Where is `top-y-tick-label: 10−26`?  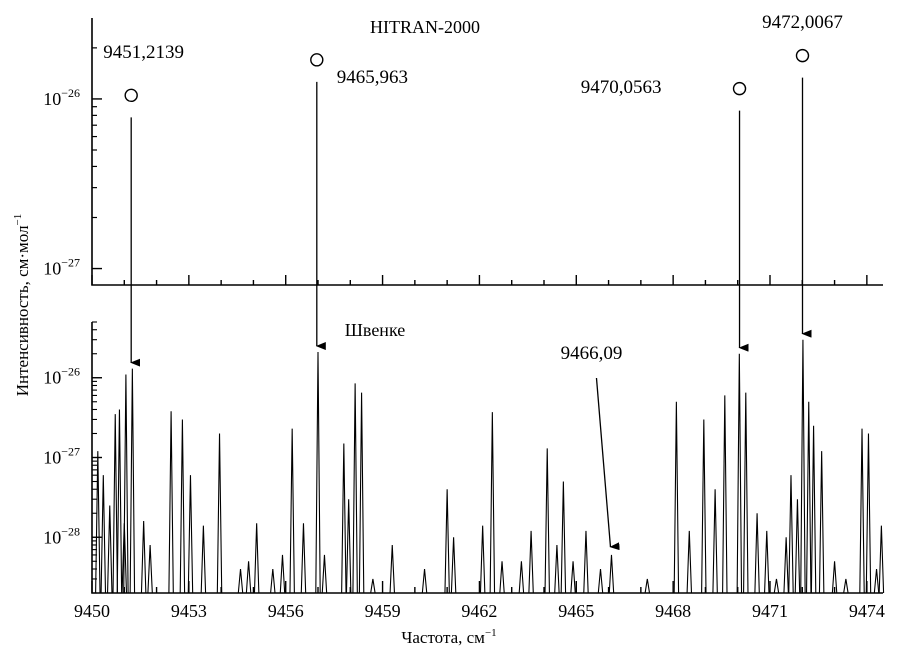 top-y-tick-label: 10−26 is located at coordinates (61, 97).